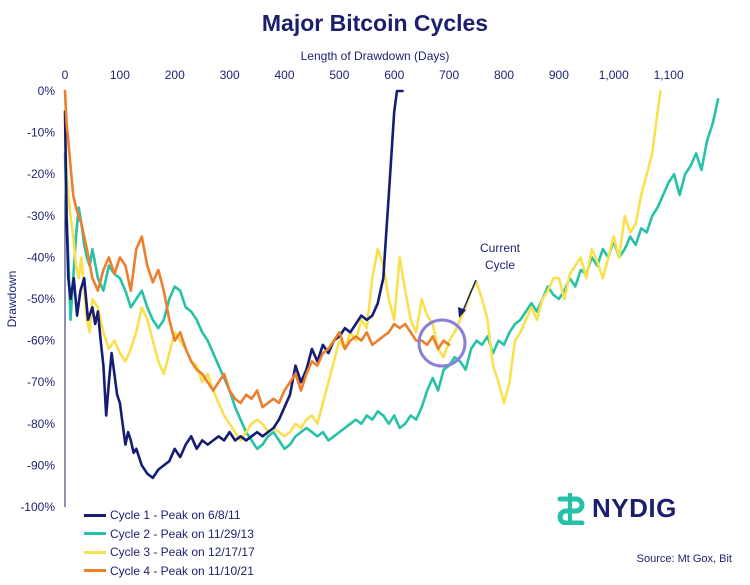 This screenshot has width=750, height=585. I want to click on legend-label: Cycle 4 - Peak on 11/10/21, so click(182, 570).